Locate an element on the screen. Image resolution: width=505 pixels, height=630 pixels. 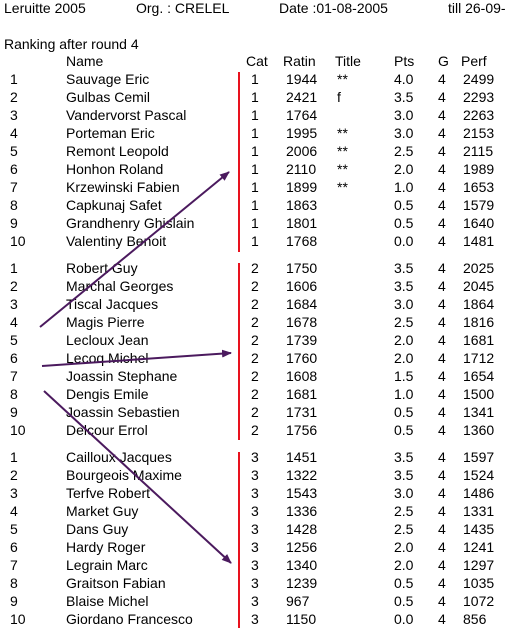
performance-cell: 1360 is located at coordinates (479, 430).